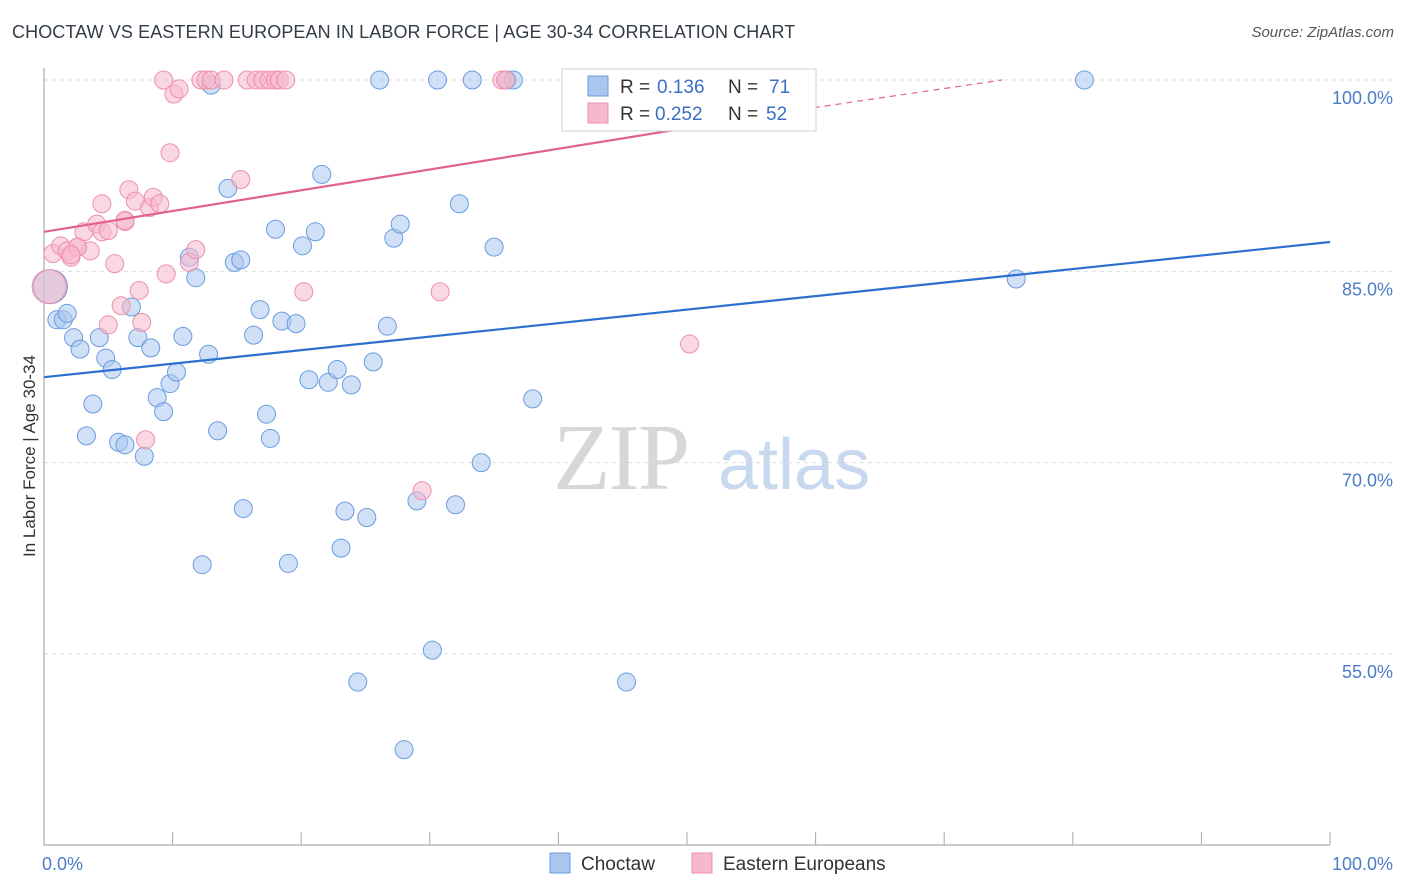  I want to click on legend-n-value-eastern: 52, so click(776, 114).